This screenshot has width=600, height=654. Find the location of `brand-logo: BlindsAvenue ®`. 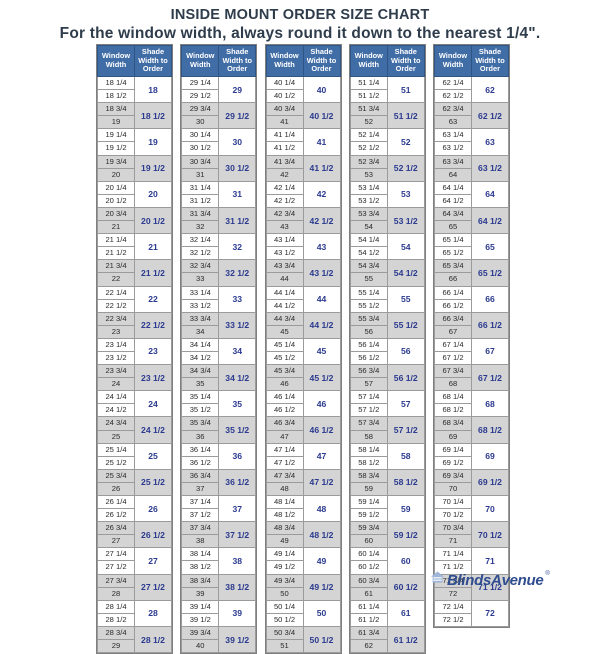

brand-logo: BlindsAvenue ® is located at coordinates (490, 580).